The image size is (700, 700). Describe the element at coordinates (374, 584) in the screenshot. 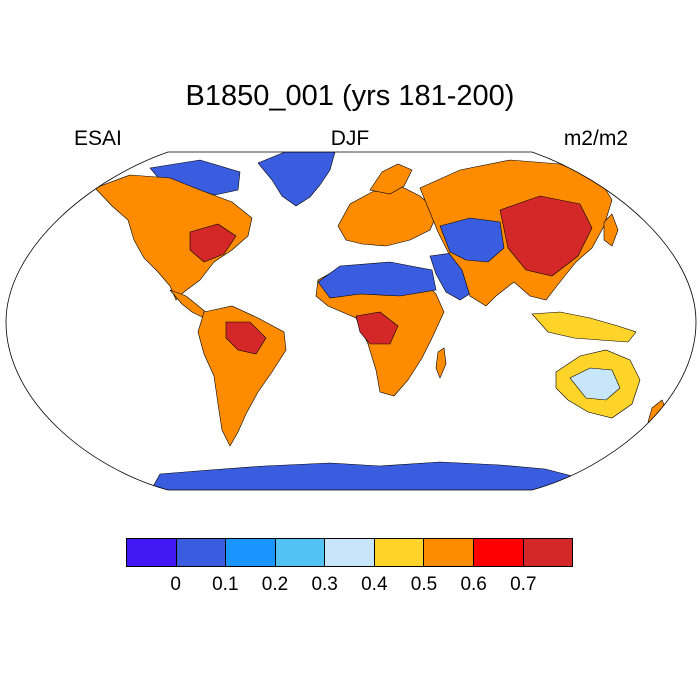

I see `colorbar-tick-label: 0.4` at that location.